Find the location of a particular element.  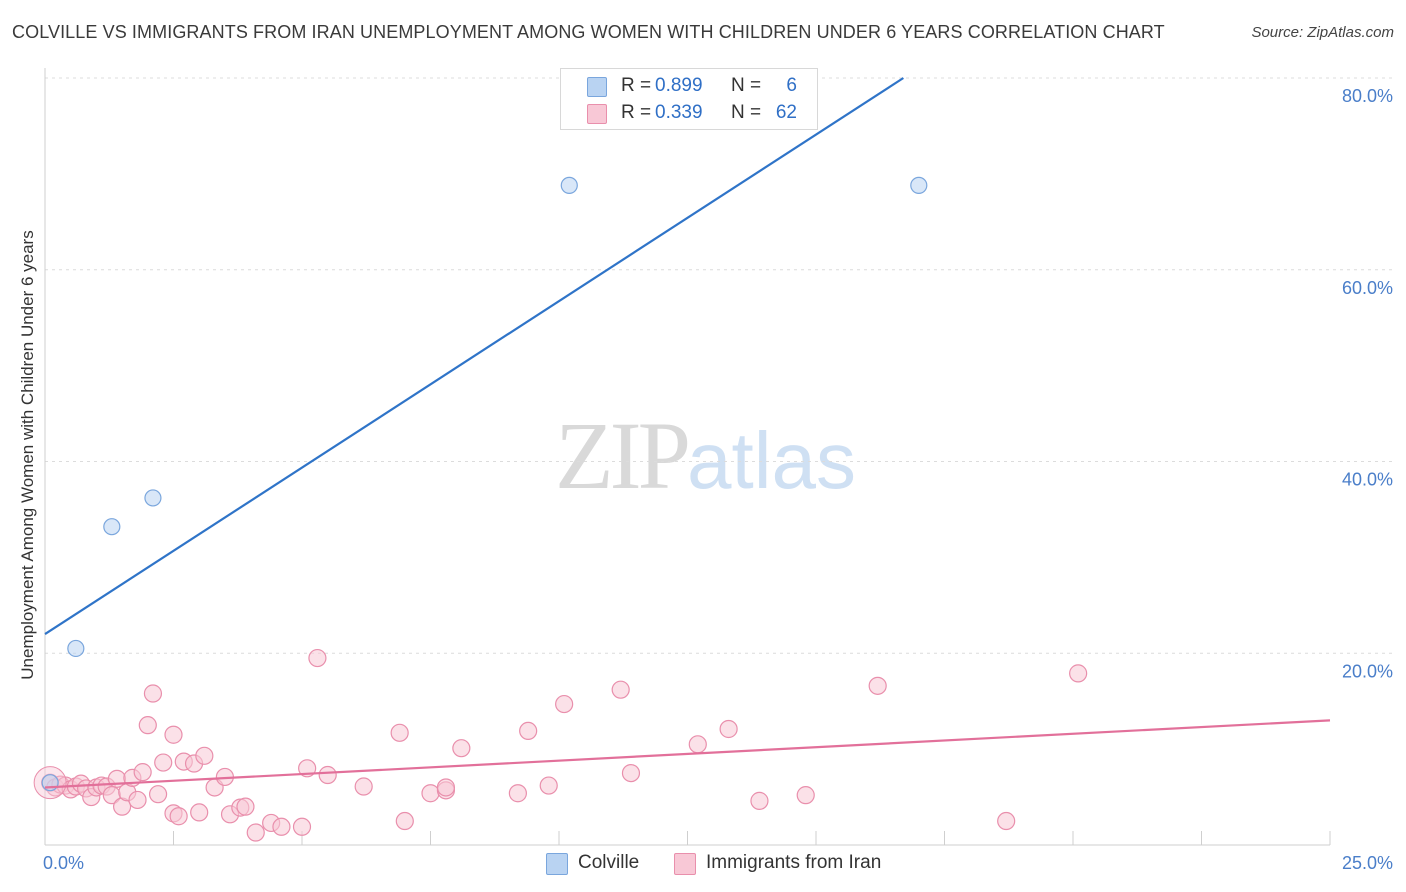

legend-r-value: 0.339 is located at coordinates (679, 112).